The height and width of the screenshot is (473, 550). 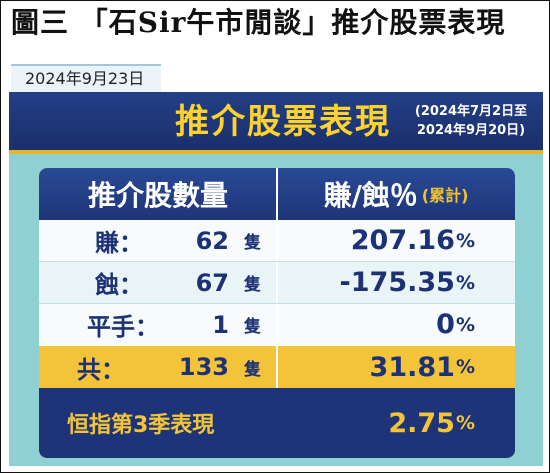 What do you see at coordinates (212, 282) in the screenshot?
I see `row-count: 67` at bounding box center [212, 282].